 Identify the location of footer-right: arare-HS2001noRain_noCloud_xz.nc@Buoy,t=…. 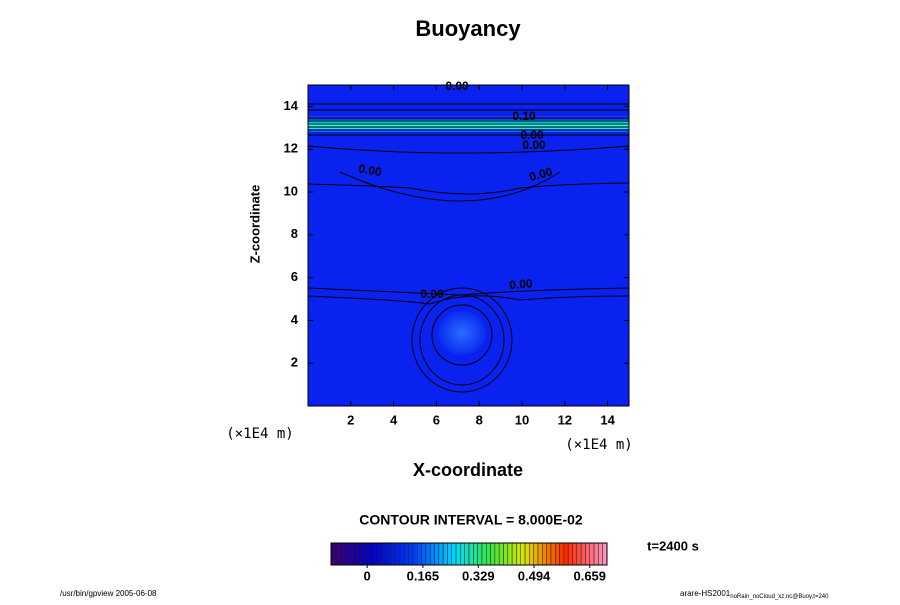
(754, 594).